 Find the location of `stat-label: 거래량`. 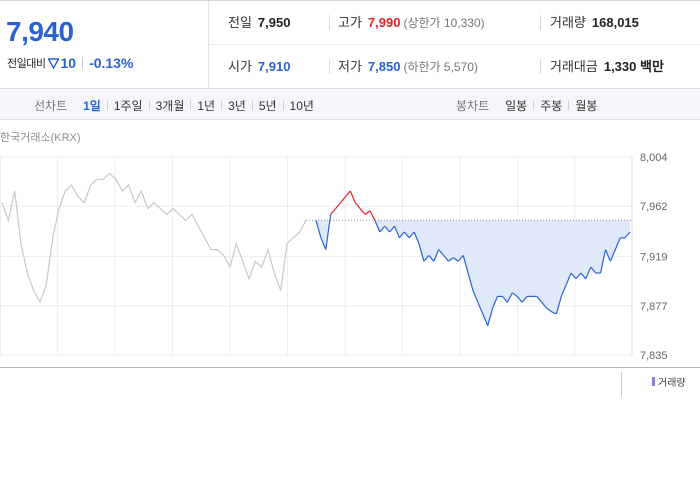

stat-label: 거래량 is located at coordinates (568, 22).